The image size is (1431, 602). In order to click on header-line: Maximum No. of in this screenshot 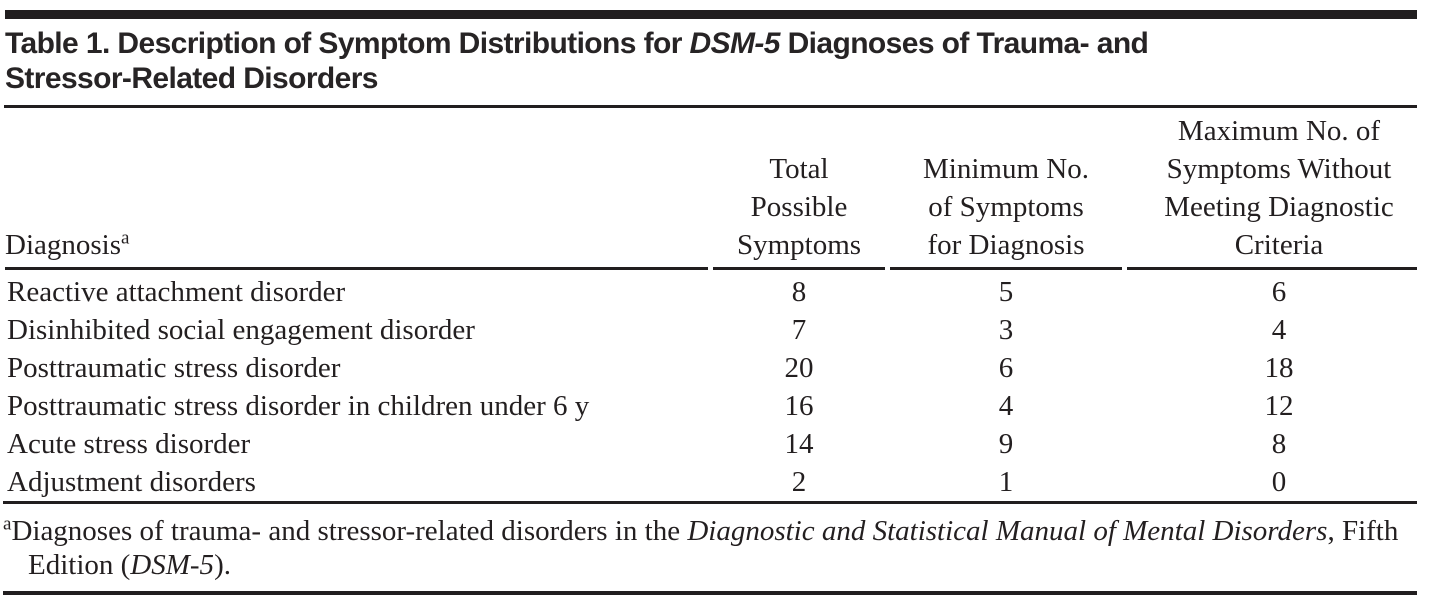, I will do `click(1279, 131)`.